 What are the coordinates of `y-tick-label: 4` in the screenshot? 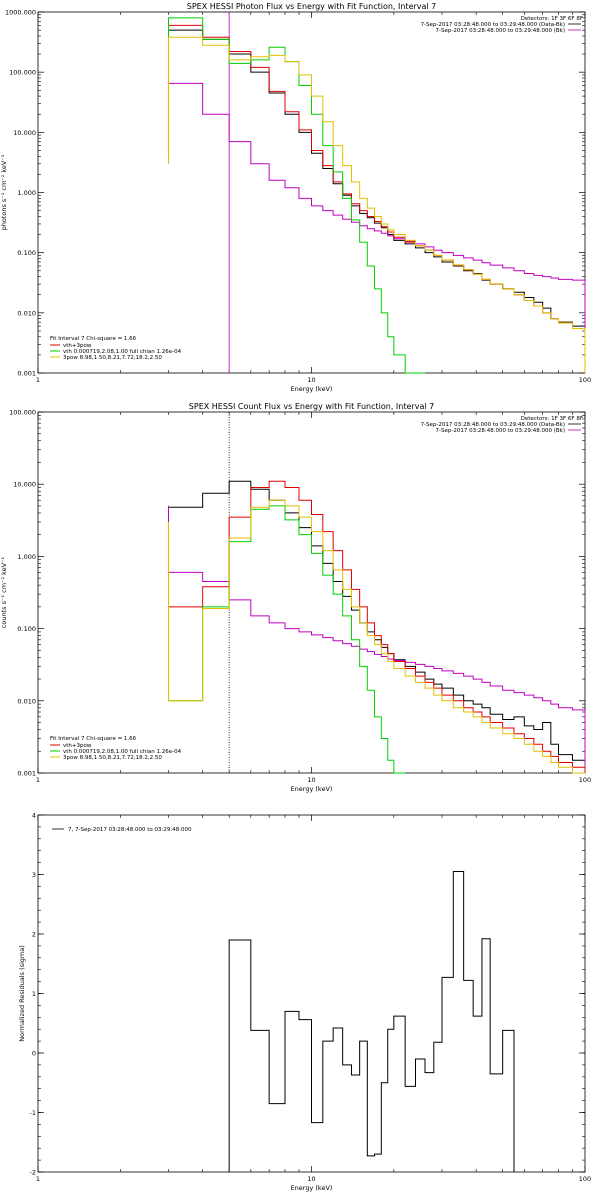 It's located at (34, 816).